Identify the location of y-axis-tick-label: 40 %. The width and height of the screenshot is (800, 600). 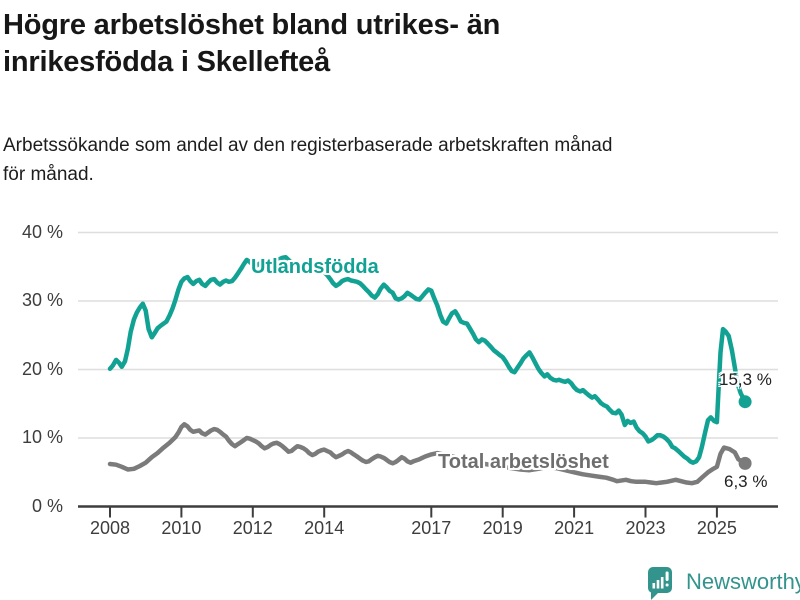
(42, 231).